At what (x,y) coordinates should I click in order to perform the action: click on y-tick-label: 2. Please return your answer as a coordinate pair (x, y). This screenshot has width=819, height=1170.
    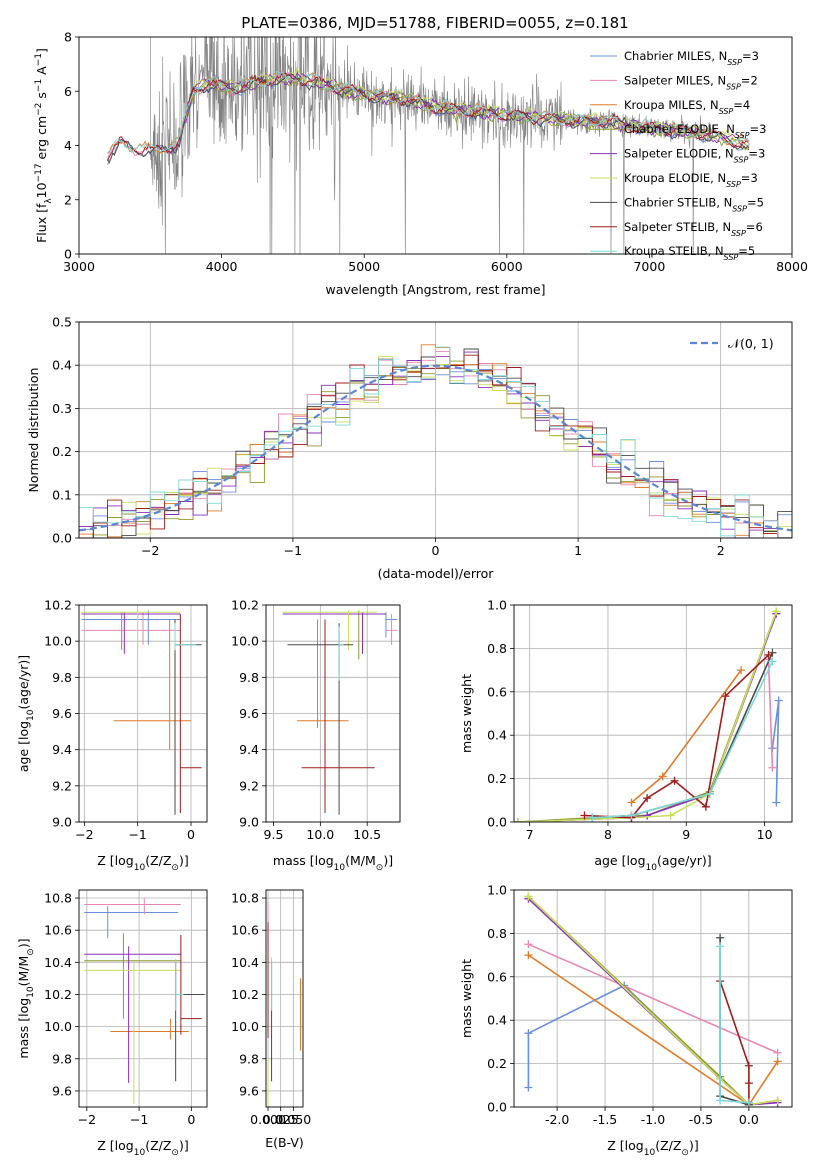
    Looking at the image, I should click on (68, 199).